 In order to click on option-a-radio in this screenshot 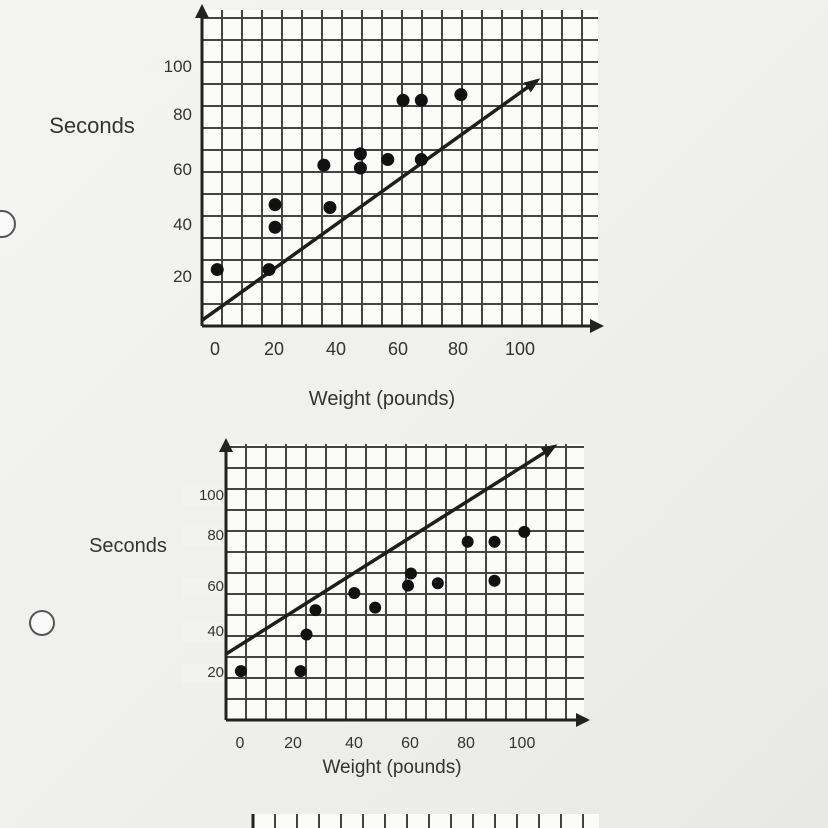, I will do `click(8, 224)`.